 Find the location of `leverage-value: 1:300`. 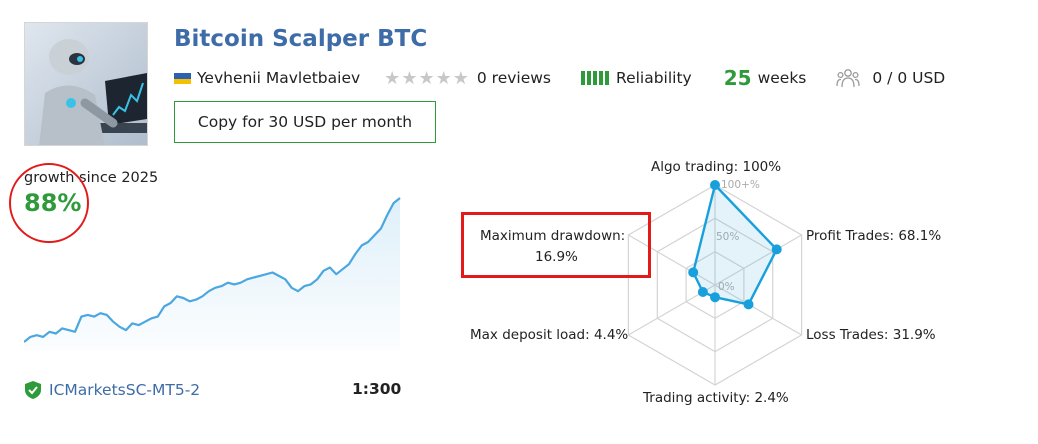

leverage-value: 1:300 is located at coordinates (377, 389).